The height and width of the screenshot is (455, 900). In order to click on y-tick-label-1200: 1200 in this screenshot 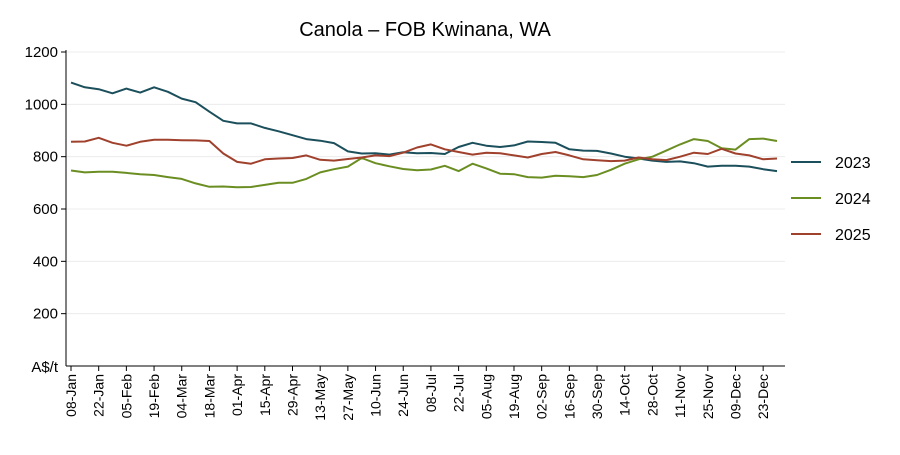, I will do `click(41, 52)`.